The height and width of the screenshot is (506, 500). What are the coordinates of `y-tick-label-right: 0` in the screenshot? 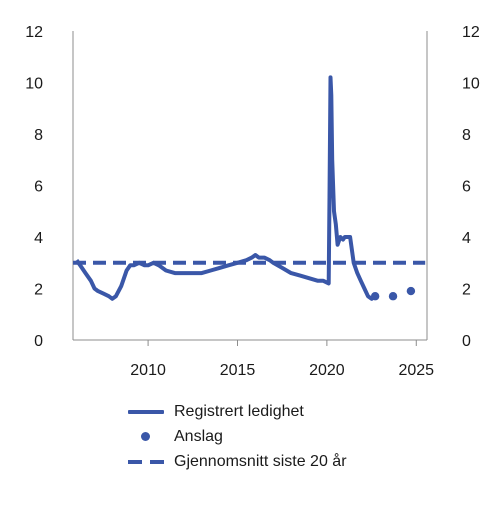 It's located at (466, 341).